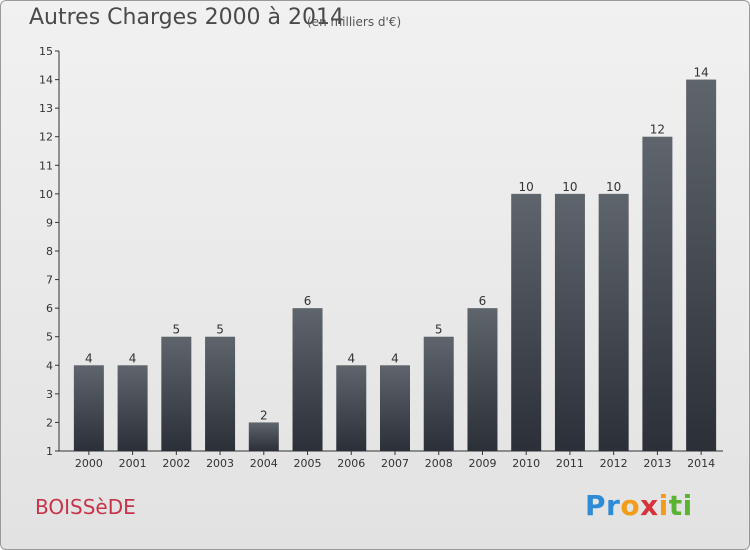  Describe the element at coordinates (657, 463) in the screenshot. I see `x-tick-label: 2013` at that location.